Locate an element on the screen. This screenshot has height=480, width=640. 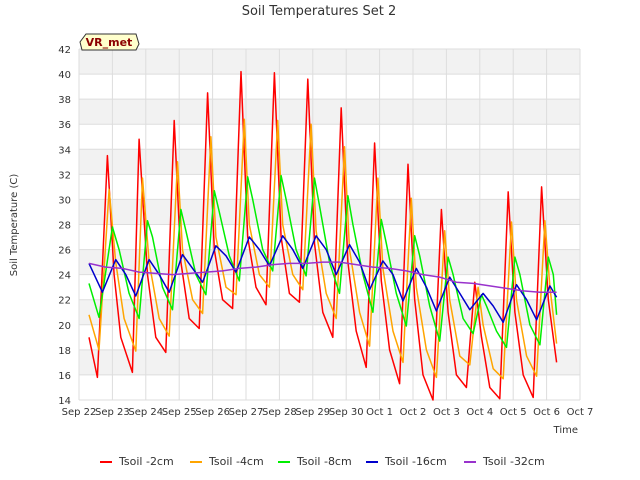
y-tick-label: 28 is located at coordinates (64, 226).